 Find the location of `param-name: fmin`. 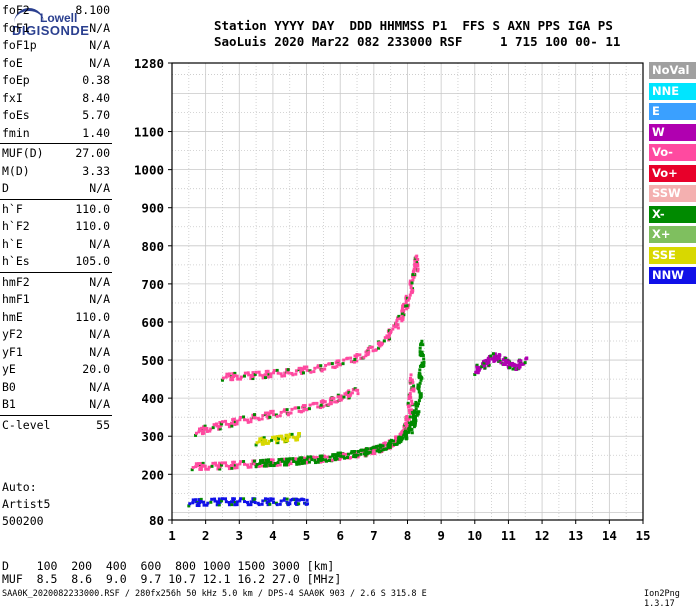

param-name: fmin is located at coordinates (16, 132).